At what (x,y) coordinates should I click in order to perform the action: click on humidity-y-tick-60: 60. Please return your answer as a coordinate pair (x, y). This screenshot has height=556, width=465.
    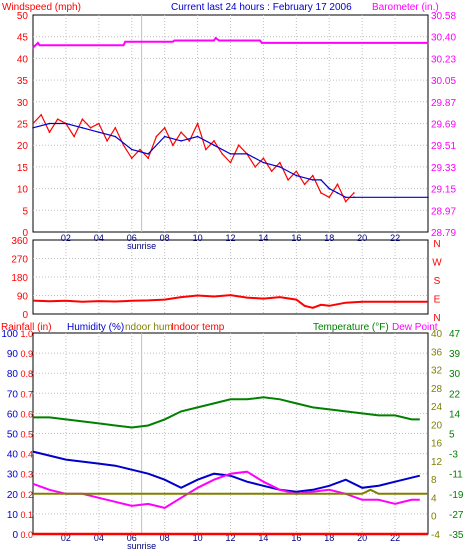
    Looking at the image, I should click on (13, 414).